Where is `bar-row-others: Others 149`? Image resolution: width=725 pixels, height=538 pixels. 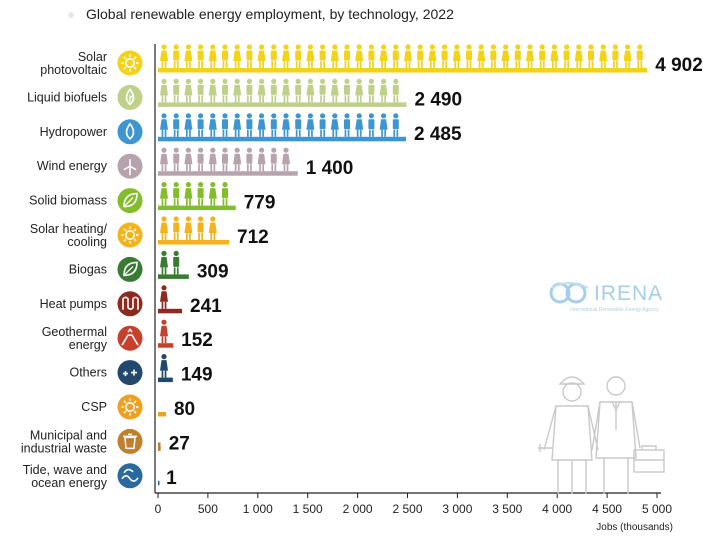 bar-row-others: Others 149 is located at coordinates (141, 370).